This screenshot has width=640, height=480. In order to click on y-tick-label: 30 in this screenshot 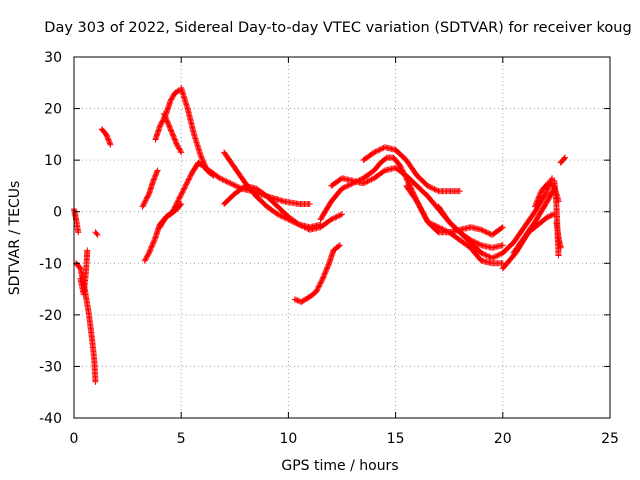, I will do `click(53, 58)`.